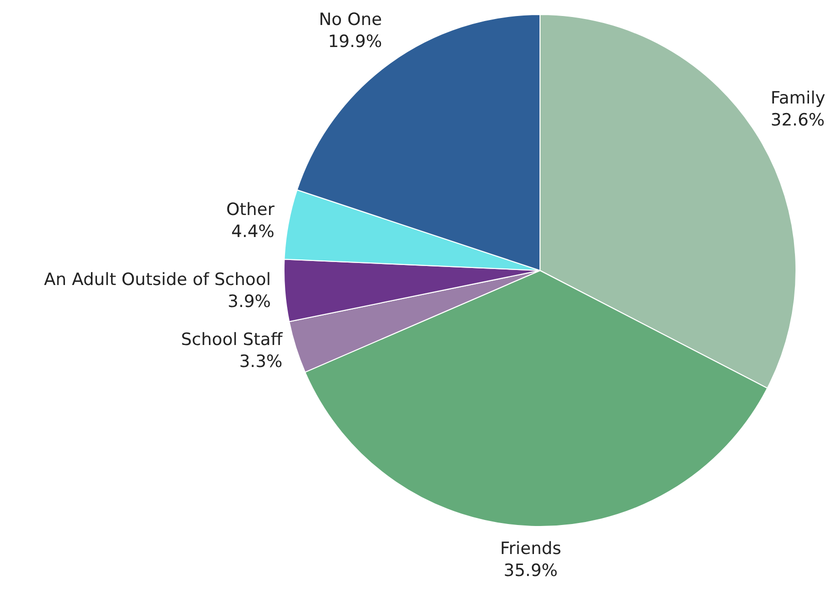 Image resolution: width=833 pixels, height=589 pixels. Describe the element at coordinates (355, 42) in the screenshot. I see `data-label: 19.9%` at that location.